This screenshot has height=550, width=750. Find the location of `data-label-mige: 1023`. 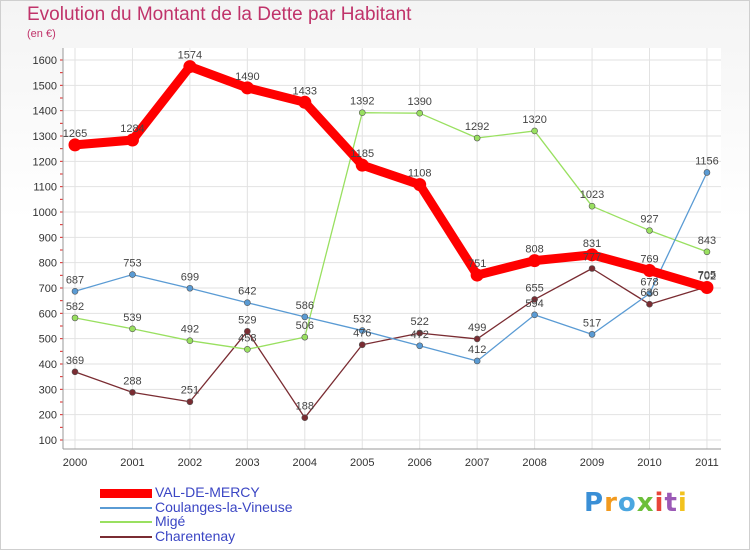

data-label-mige: 1023 is located at coordinates (592, 195).